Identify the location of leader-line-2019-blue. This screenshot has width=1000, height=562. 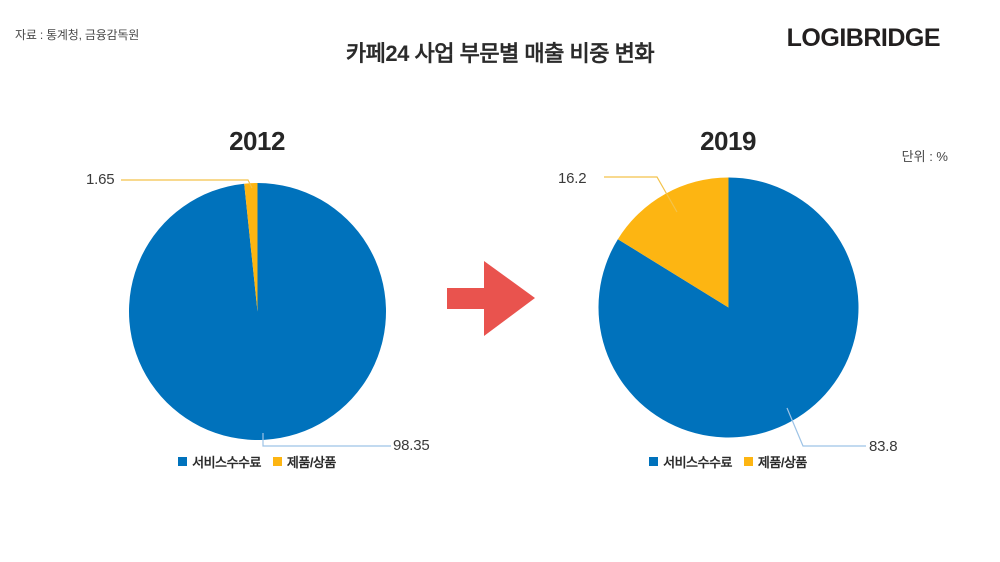
(826, 427).